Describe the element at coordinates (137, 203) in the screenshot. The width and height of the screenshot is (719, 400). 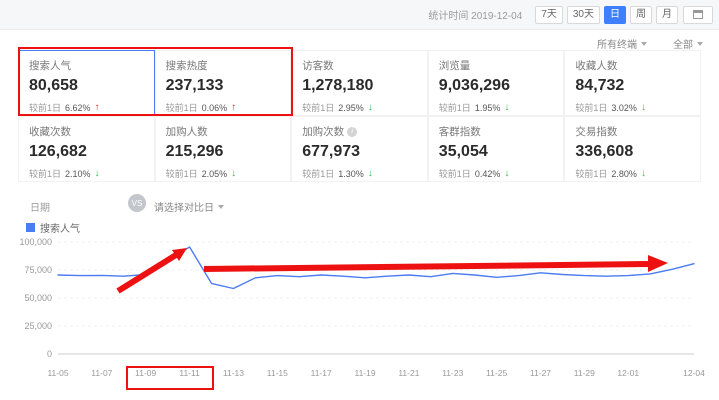
I see `vs-badge: VS` at that location.